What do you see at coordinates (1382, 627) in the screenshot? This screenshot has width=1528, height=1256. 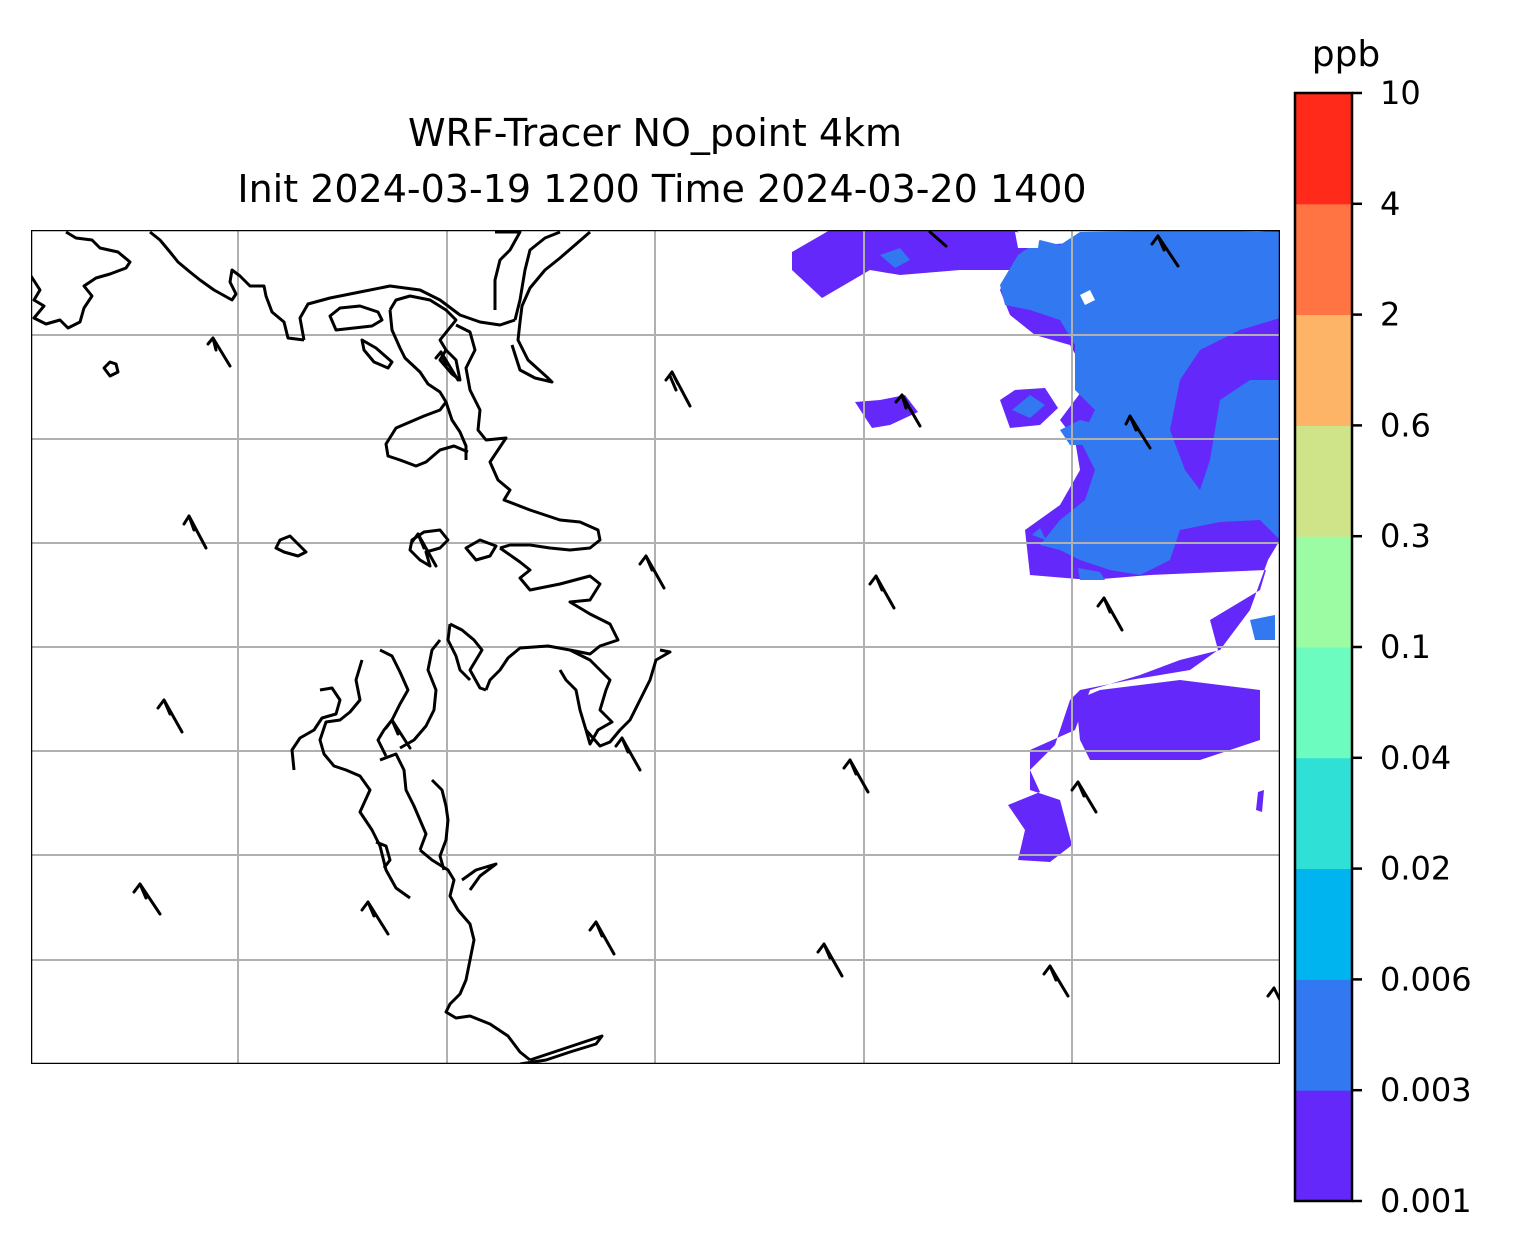 I see `colorbar: 0.001 0.003 0.006 0.02 0.04 0.1 0.3 0.6 2 4 10 ppb` at bounding box center [1382, 627].